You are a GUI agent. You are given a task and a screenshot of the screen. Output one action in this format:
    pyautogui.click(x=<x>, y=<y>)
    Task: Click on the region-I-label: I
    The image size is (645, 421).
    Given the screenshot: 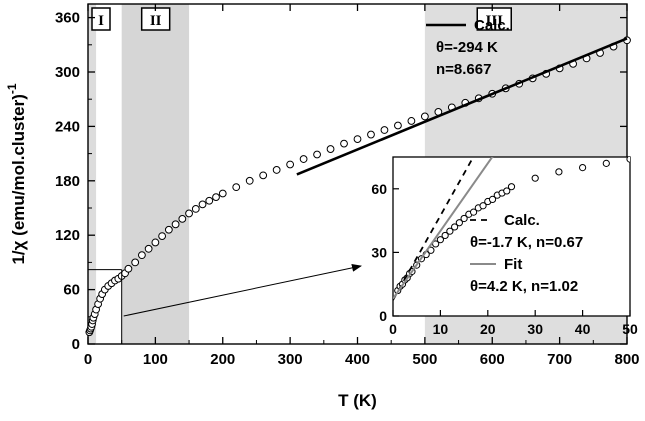 What is the action you would take?
    pyautogui.click(x=101, y=21)
    